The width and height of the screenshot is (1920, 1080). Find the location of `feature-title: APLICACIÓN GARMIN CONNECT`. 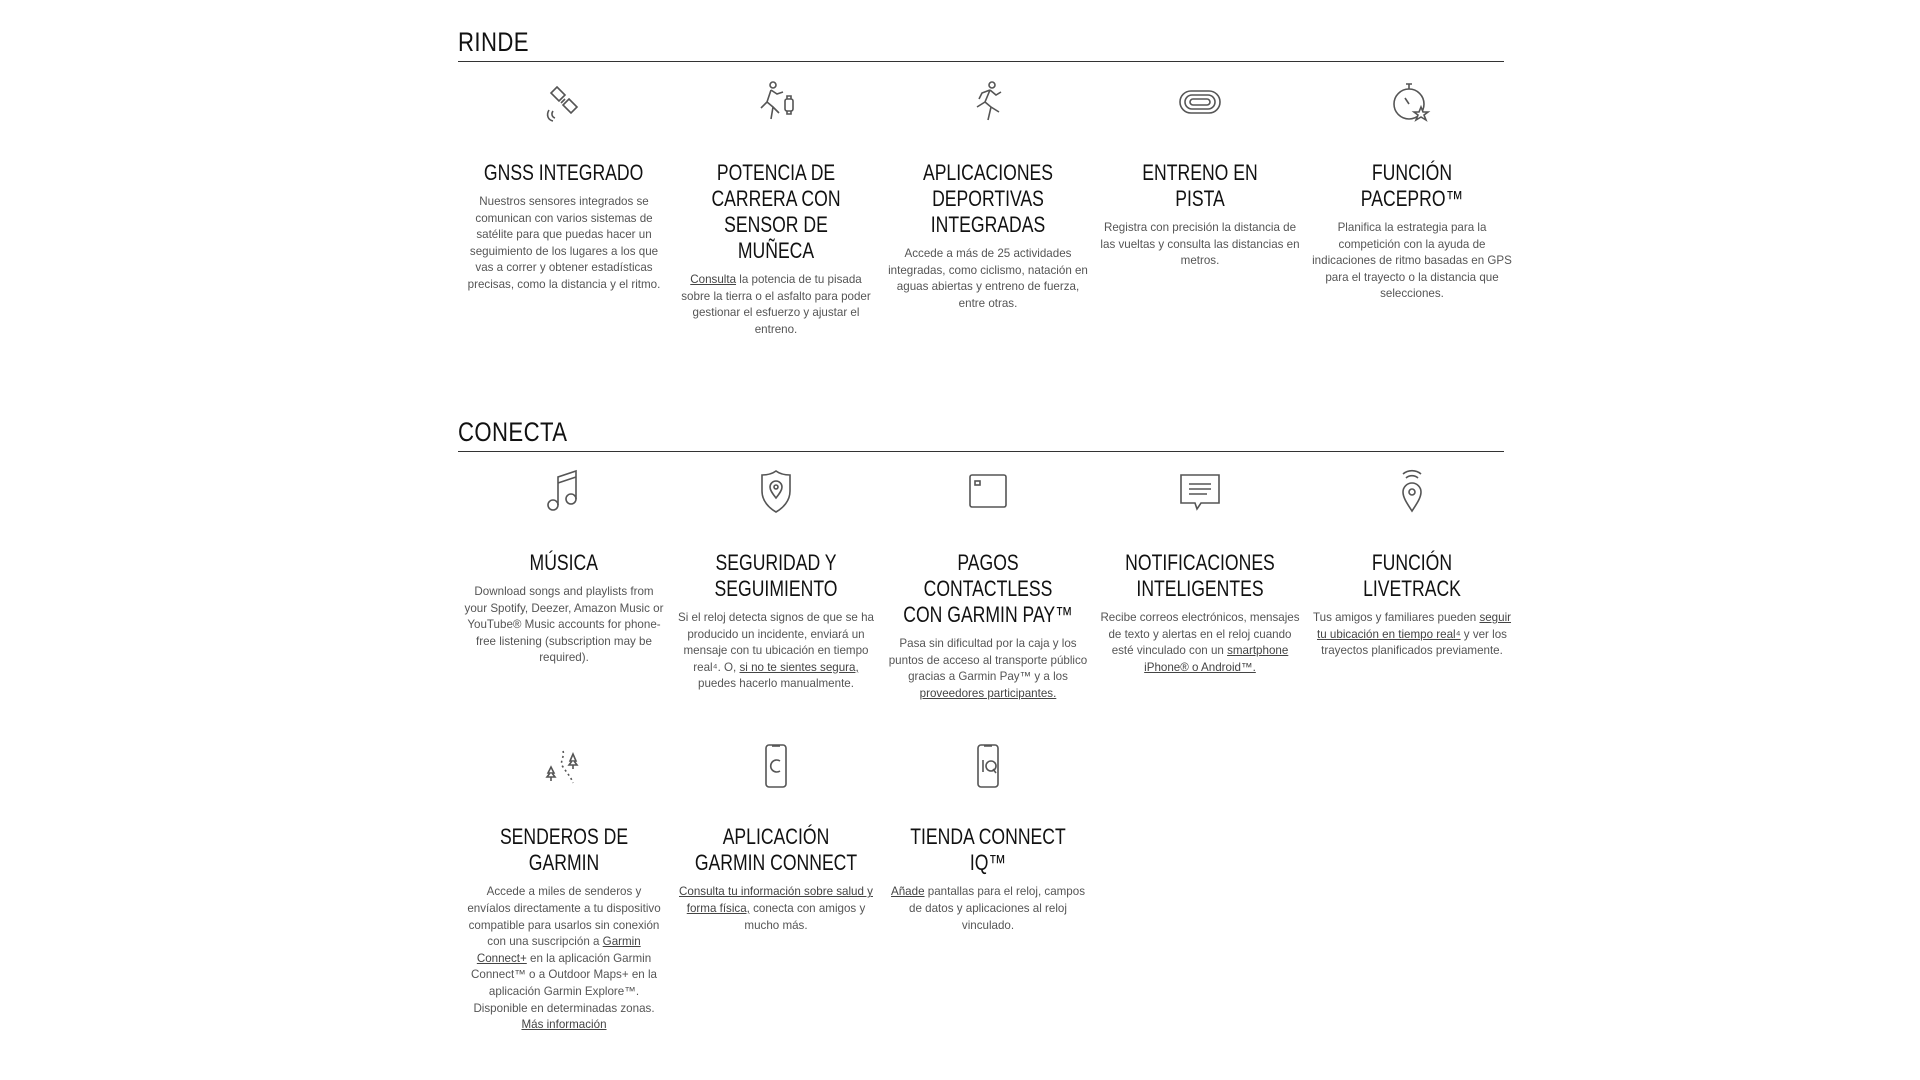

feature-title: APLICACIÓN GARMIN CONNECT is located at coordinates (776, 850).